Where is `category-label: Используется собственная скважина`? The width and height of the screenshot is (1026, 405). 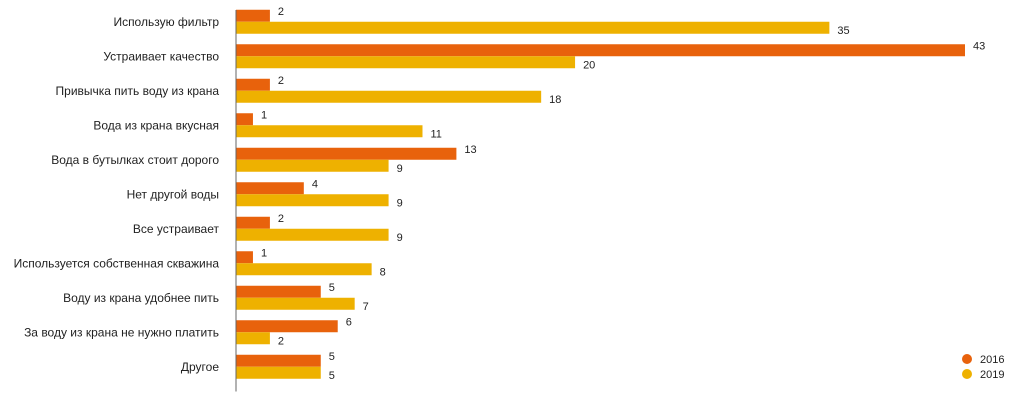
category-label: Используется собственная скважина is located at coordinates (117, 263).